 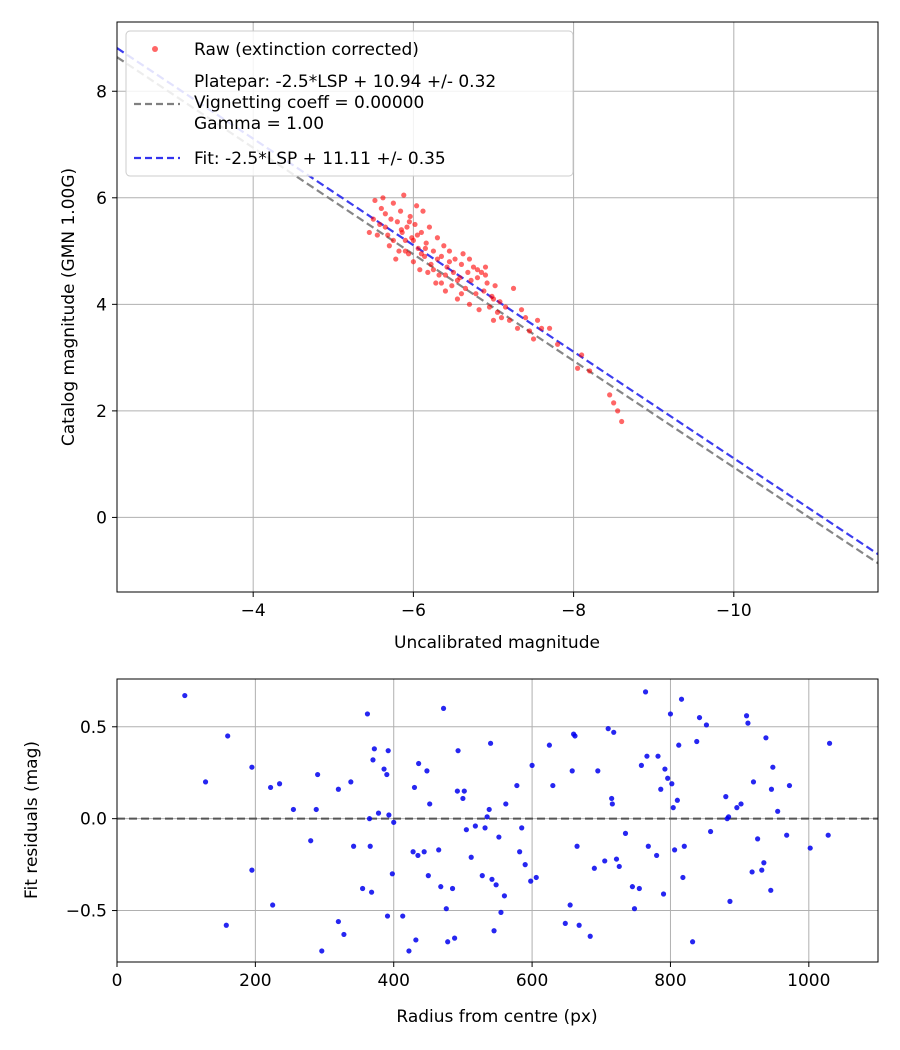 What do you see at coordinates (532, 981) in the screenshot?
I see `x-tick-label: 600` at bounding box center [532, 981].